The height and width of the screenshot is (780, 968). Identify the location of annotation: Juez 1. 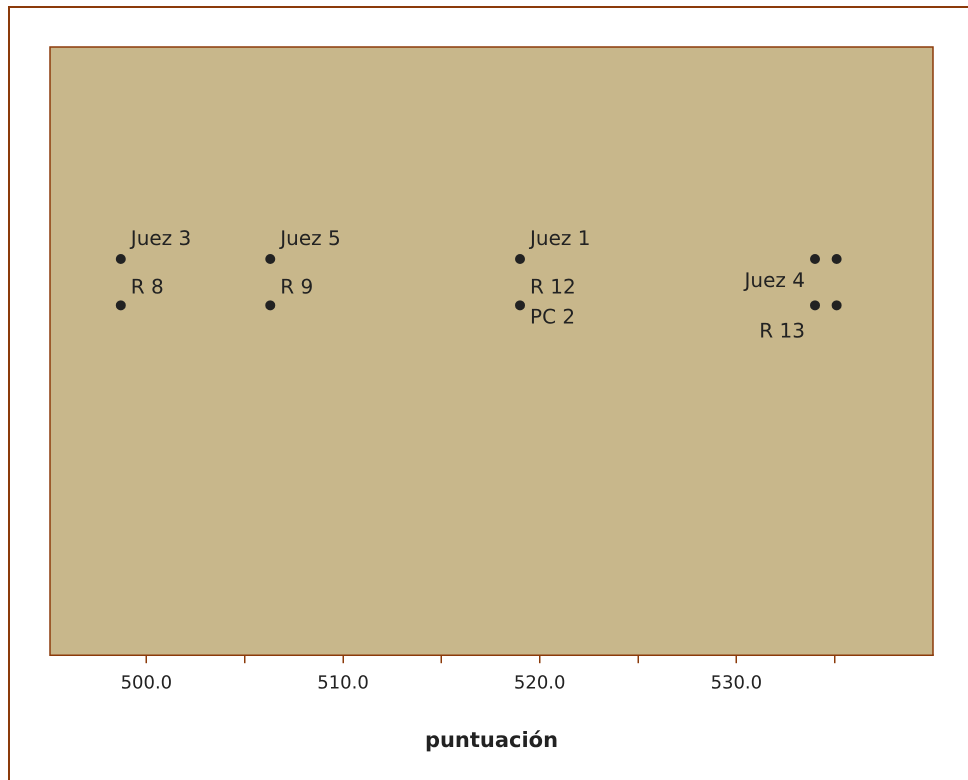
(559, 238).